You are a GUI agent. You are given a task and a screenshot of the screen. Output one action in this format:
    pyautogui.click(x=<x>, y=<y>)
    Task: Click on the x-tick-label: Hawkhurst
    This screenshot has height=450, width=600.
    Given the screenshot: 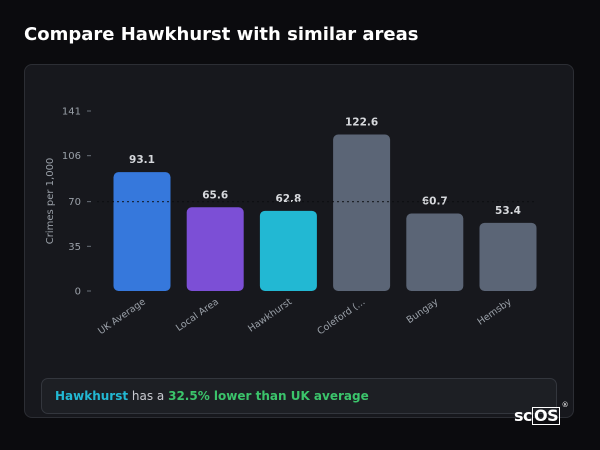 What is the action you would take?
    pyautogui.click(x=270, y=315)
    